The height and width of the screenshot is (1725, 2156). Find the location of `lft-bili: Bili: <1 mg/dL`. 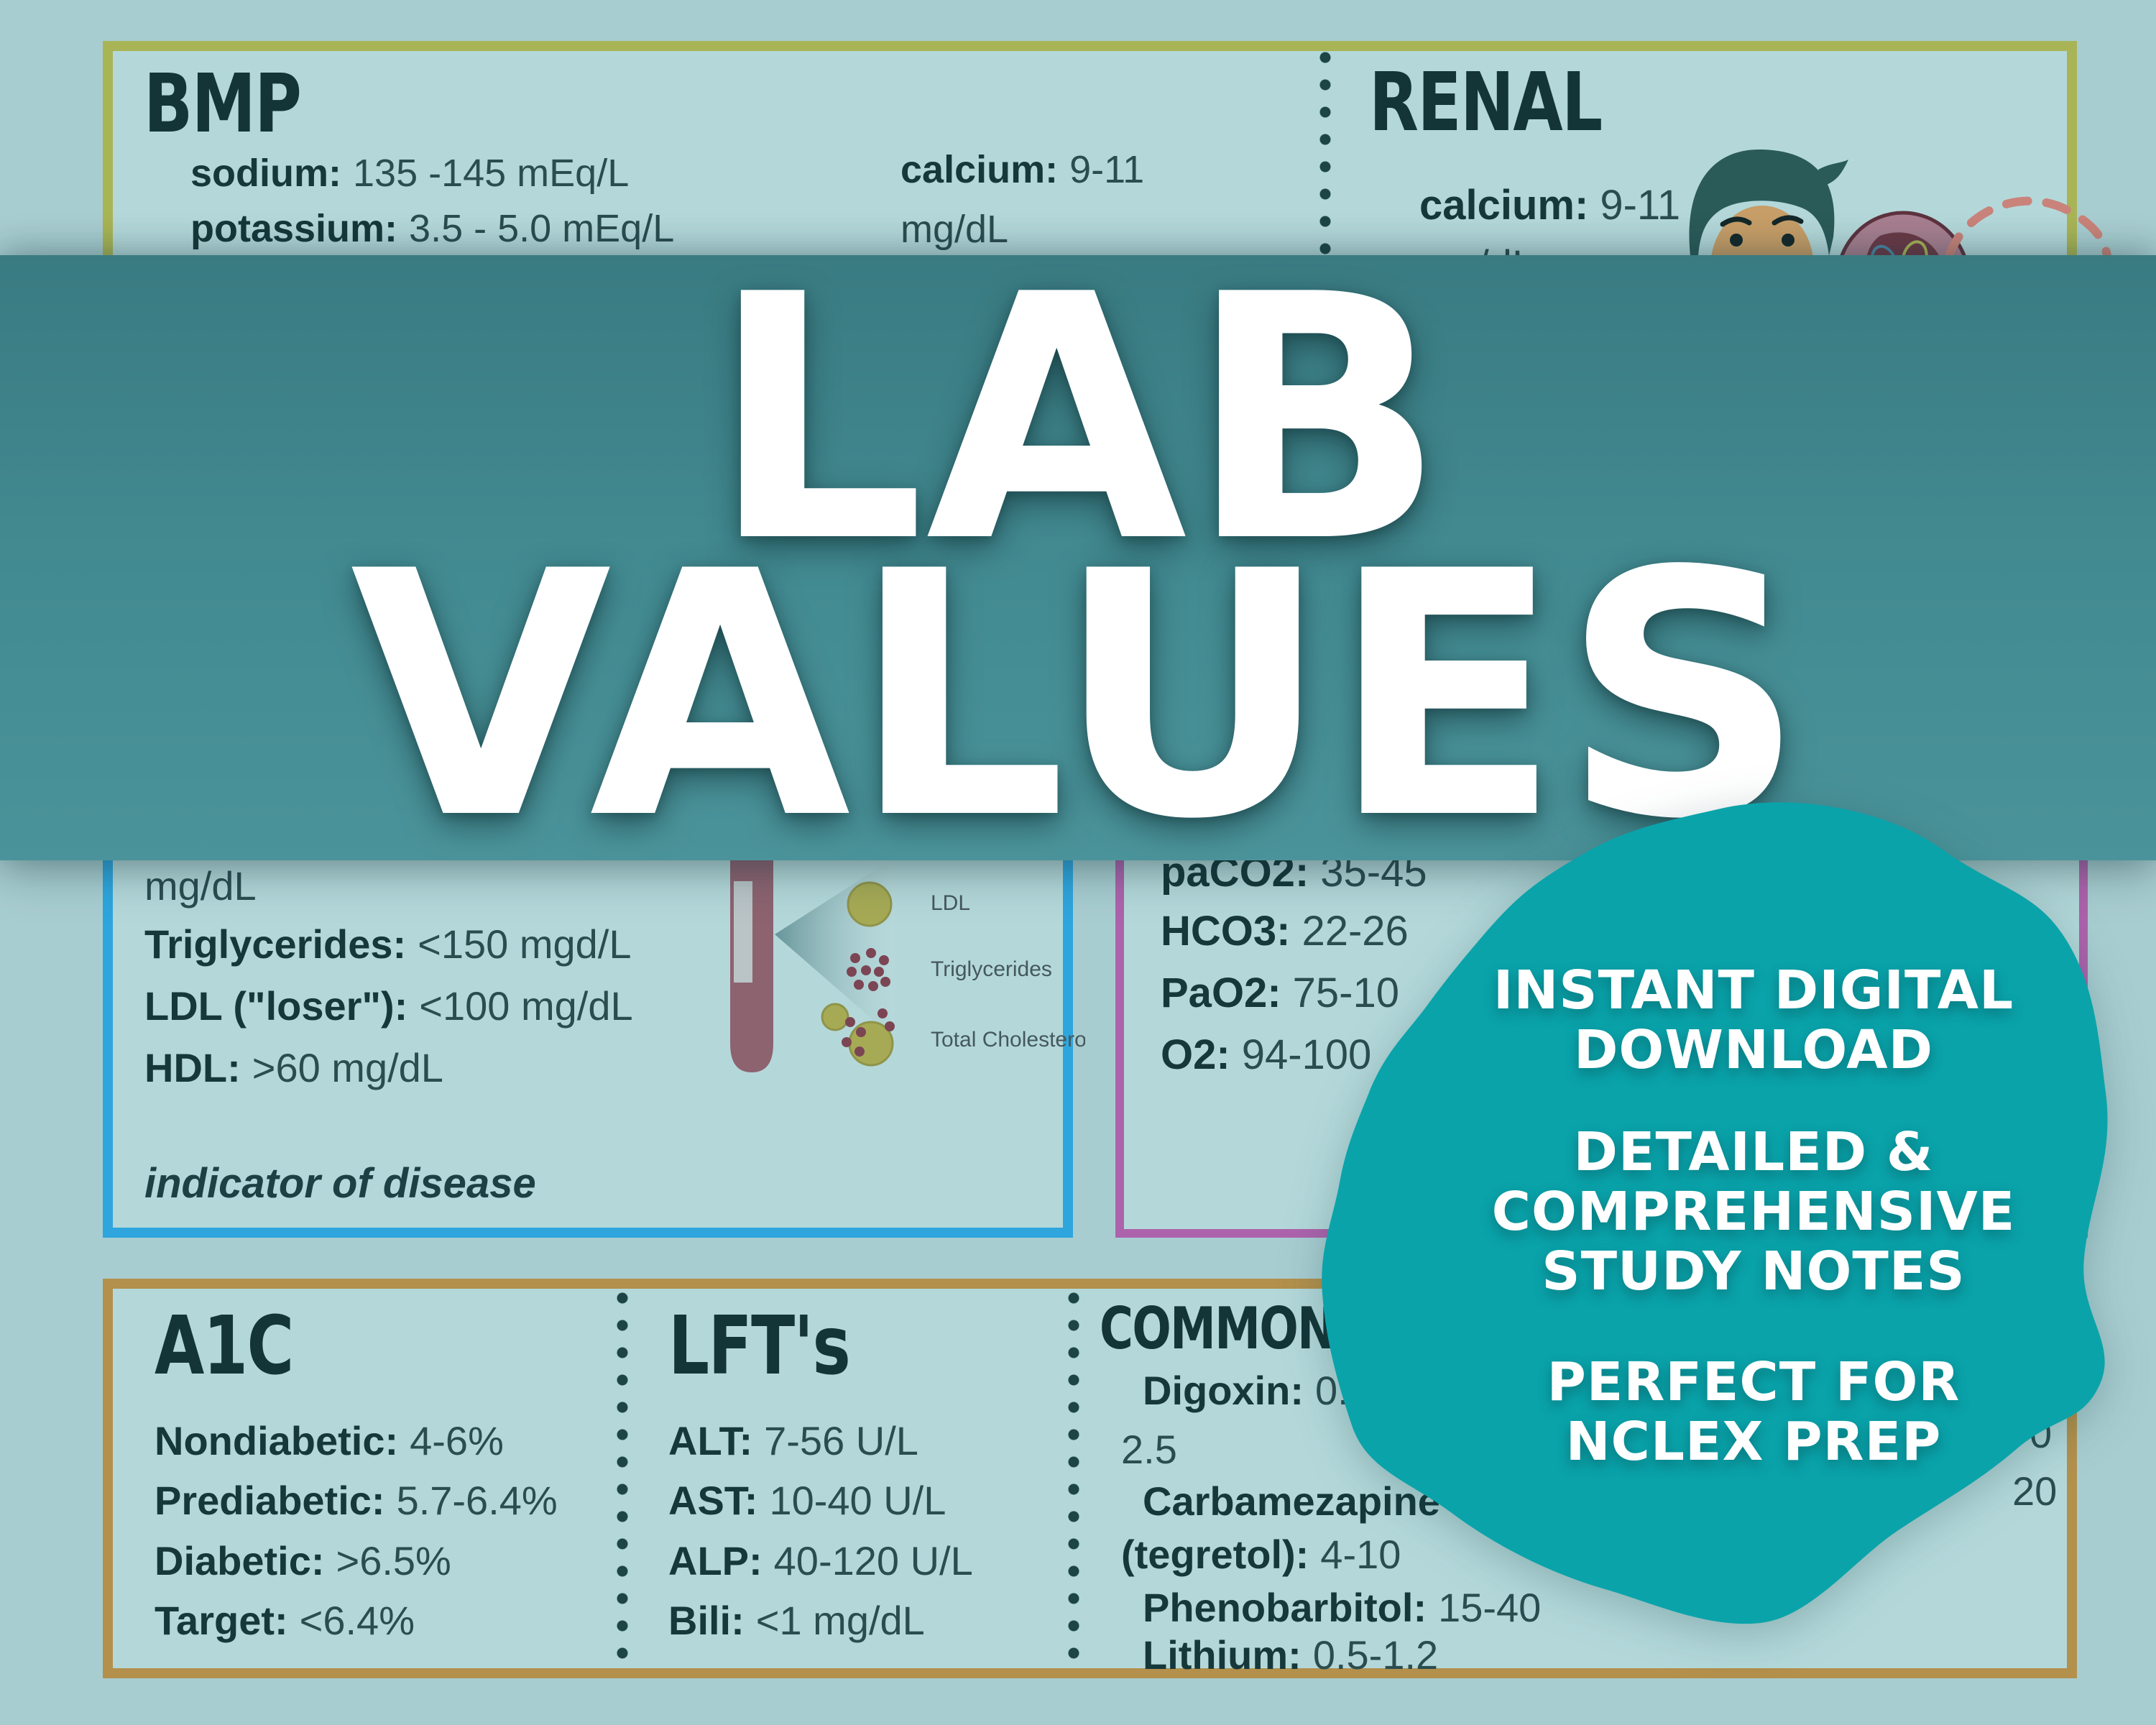

lft-bili: Bili: <1 mg/dL is located at coordinates (797, 1620).